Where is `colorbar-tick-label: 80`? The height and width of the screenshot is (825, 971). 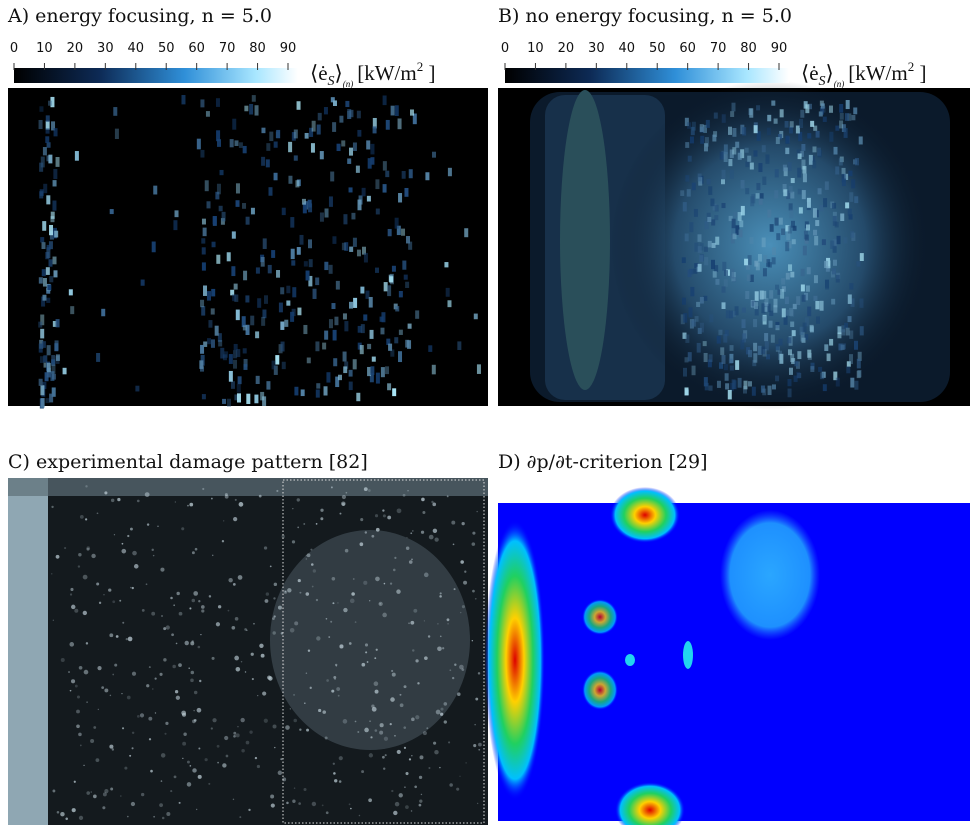
colorbar-tick-label: 80 is located at coordinates (257, 48).